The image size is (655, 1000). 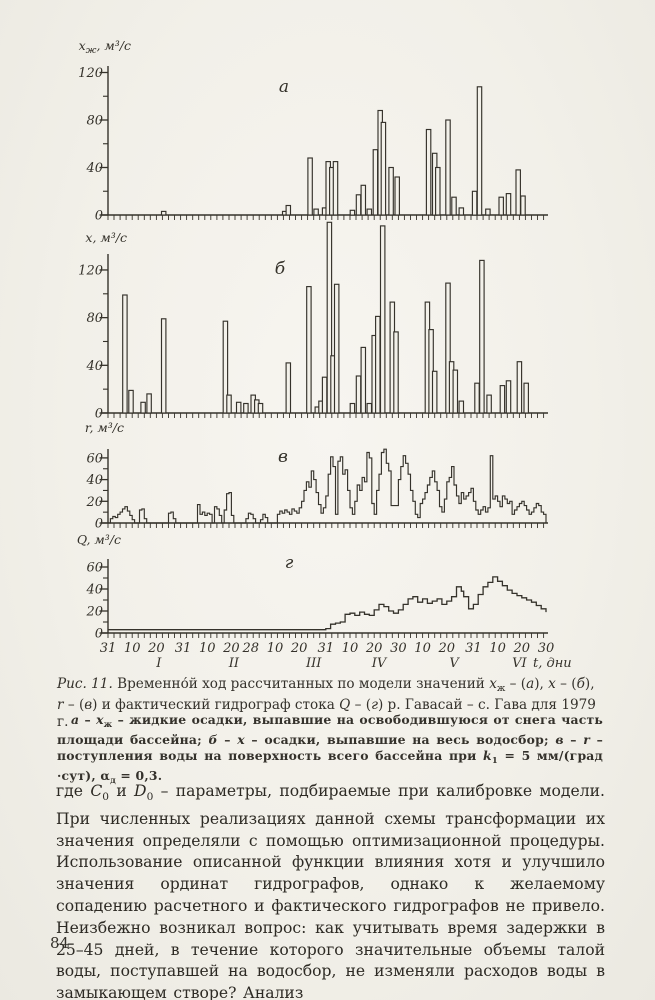 What do you see at coordinates (283, 457) in the screenshot?
I see `chart-letter: в` at bounding box center [283, 457].